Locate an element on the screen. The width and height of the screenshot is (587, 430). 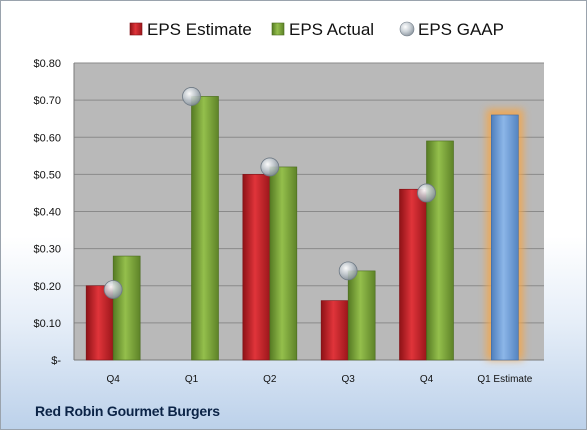
x-tick-label: Q1 is located at coordinates (192, 379).